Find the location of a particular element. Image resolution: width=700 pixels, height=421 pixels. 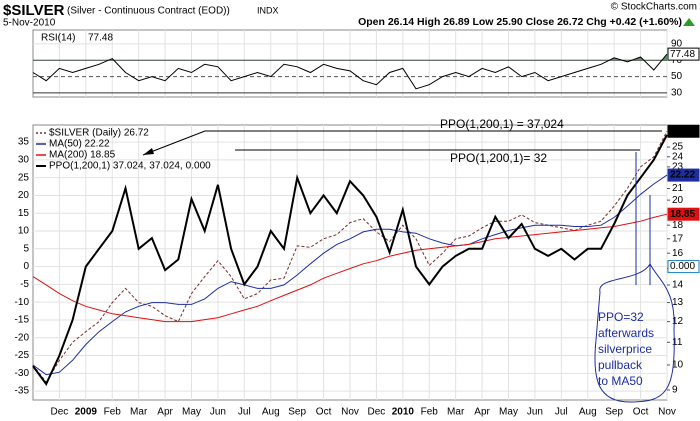

arrow-head is located at coordinates (148, 151).